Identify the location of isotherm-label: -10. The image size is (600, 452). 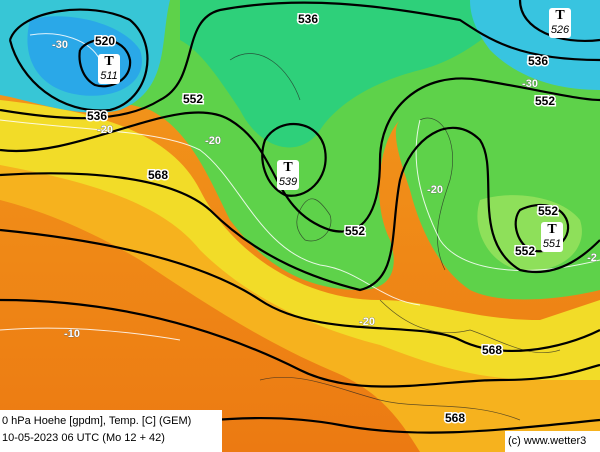
(72, 334).